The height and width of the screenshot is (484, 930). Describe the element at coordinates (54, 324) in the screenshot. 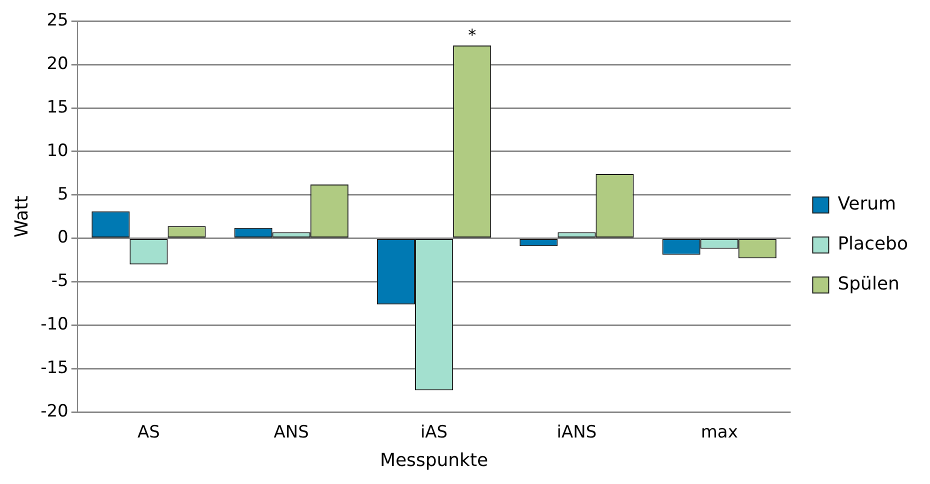

I see `y-tick-label: -10` at that location.